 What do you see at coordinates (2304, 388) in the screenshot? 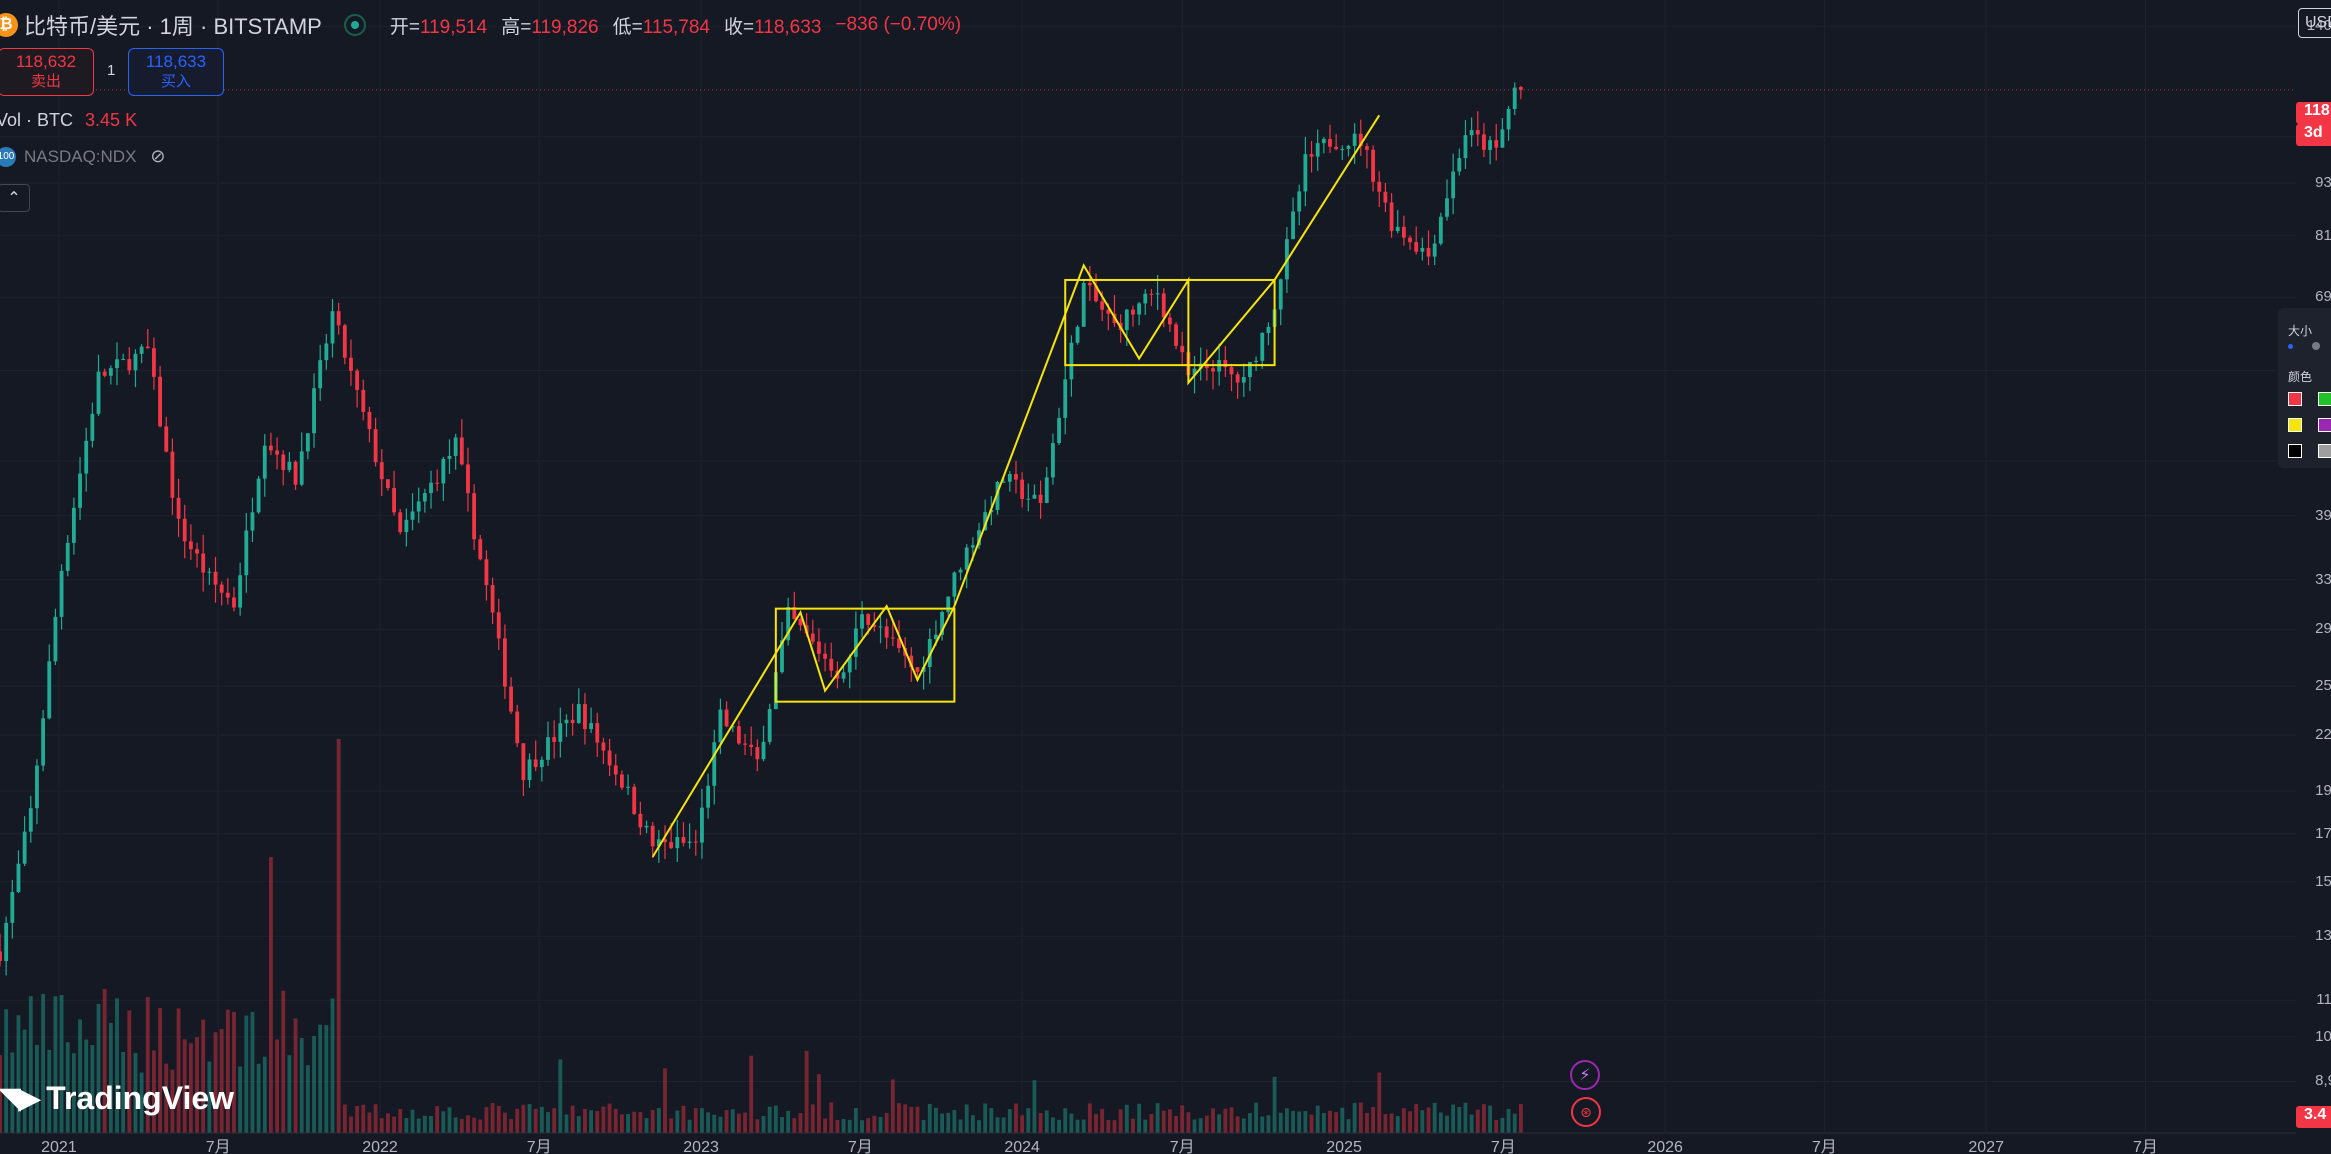
I see `drawing-settings-panel: 大小 颜色` at bounding box center [2304, 388].